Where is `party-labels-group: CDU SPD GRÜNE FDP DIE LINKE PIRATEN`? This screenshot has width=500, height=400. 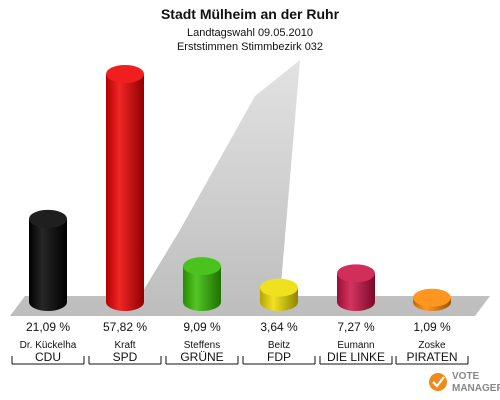 party-labels-group: CDU SPD GRÜNE FDP DIE LINKE PIRATEN is located at coordinates (240, 357).